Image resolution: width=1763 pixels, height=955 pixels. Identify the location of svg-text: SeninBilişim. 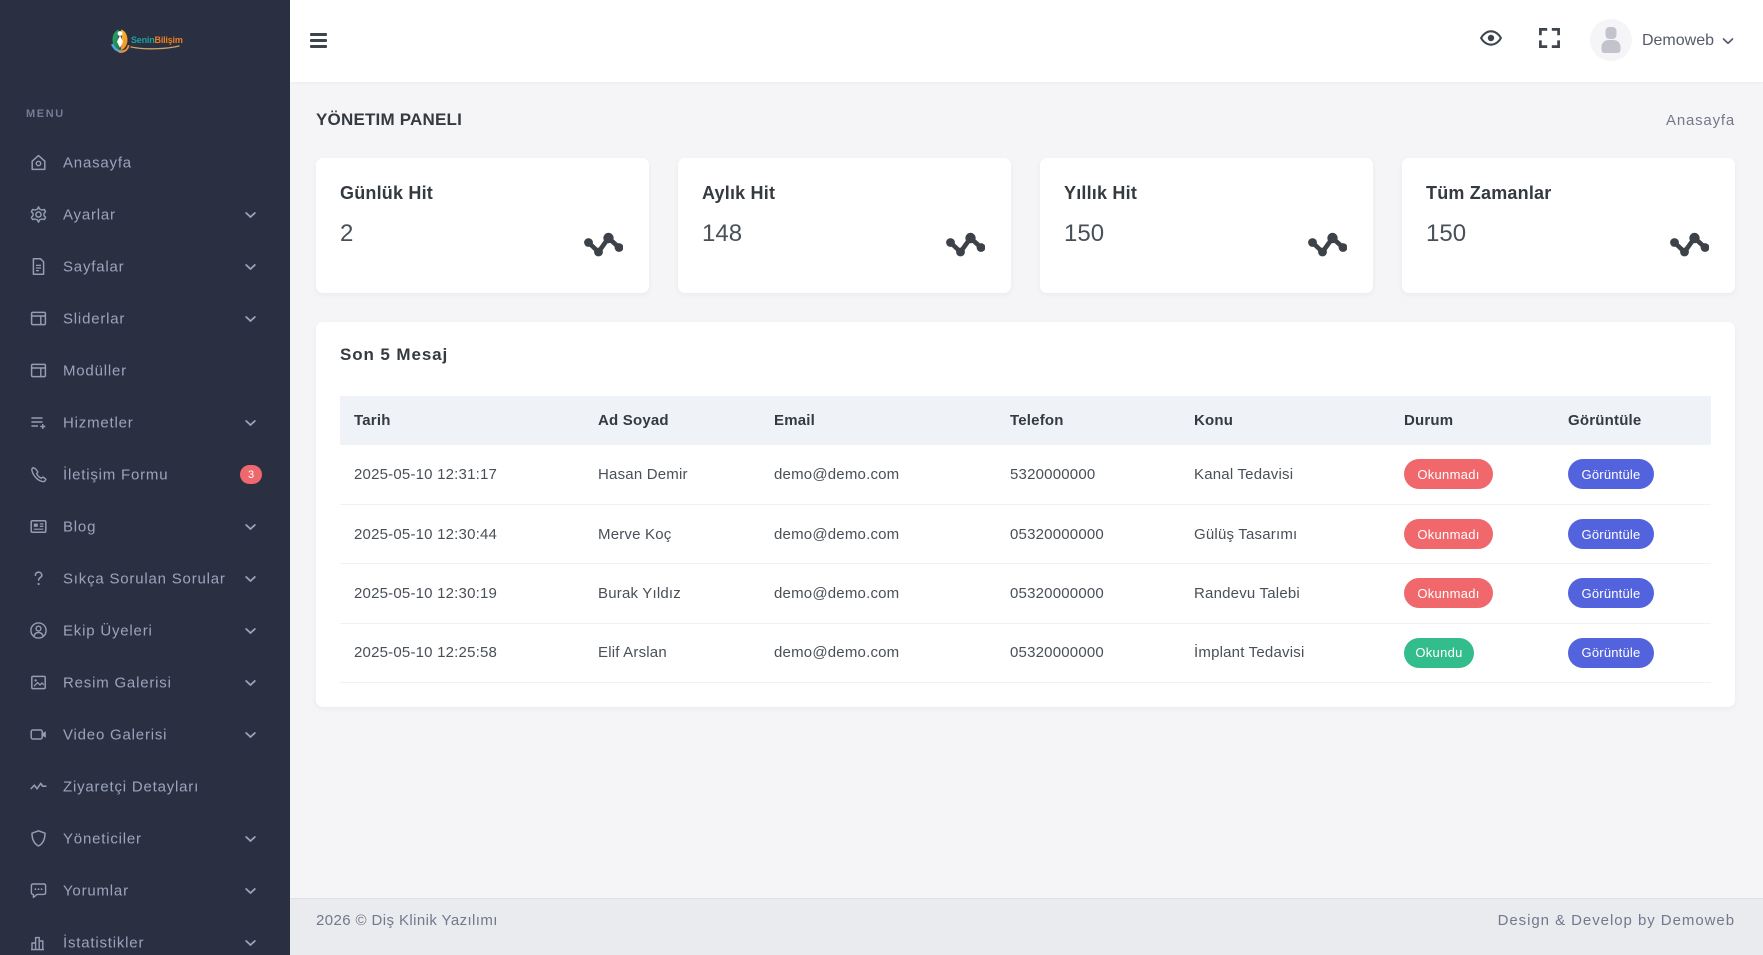
(157, 40).